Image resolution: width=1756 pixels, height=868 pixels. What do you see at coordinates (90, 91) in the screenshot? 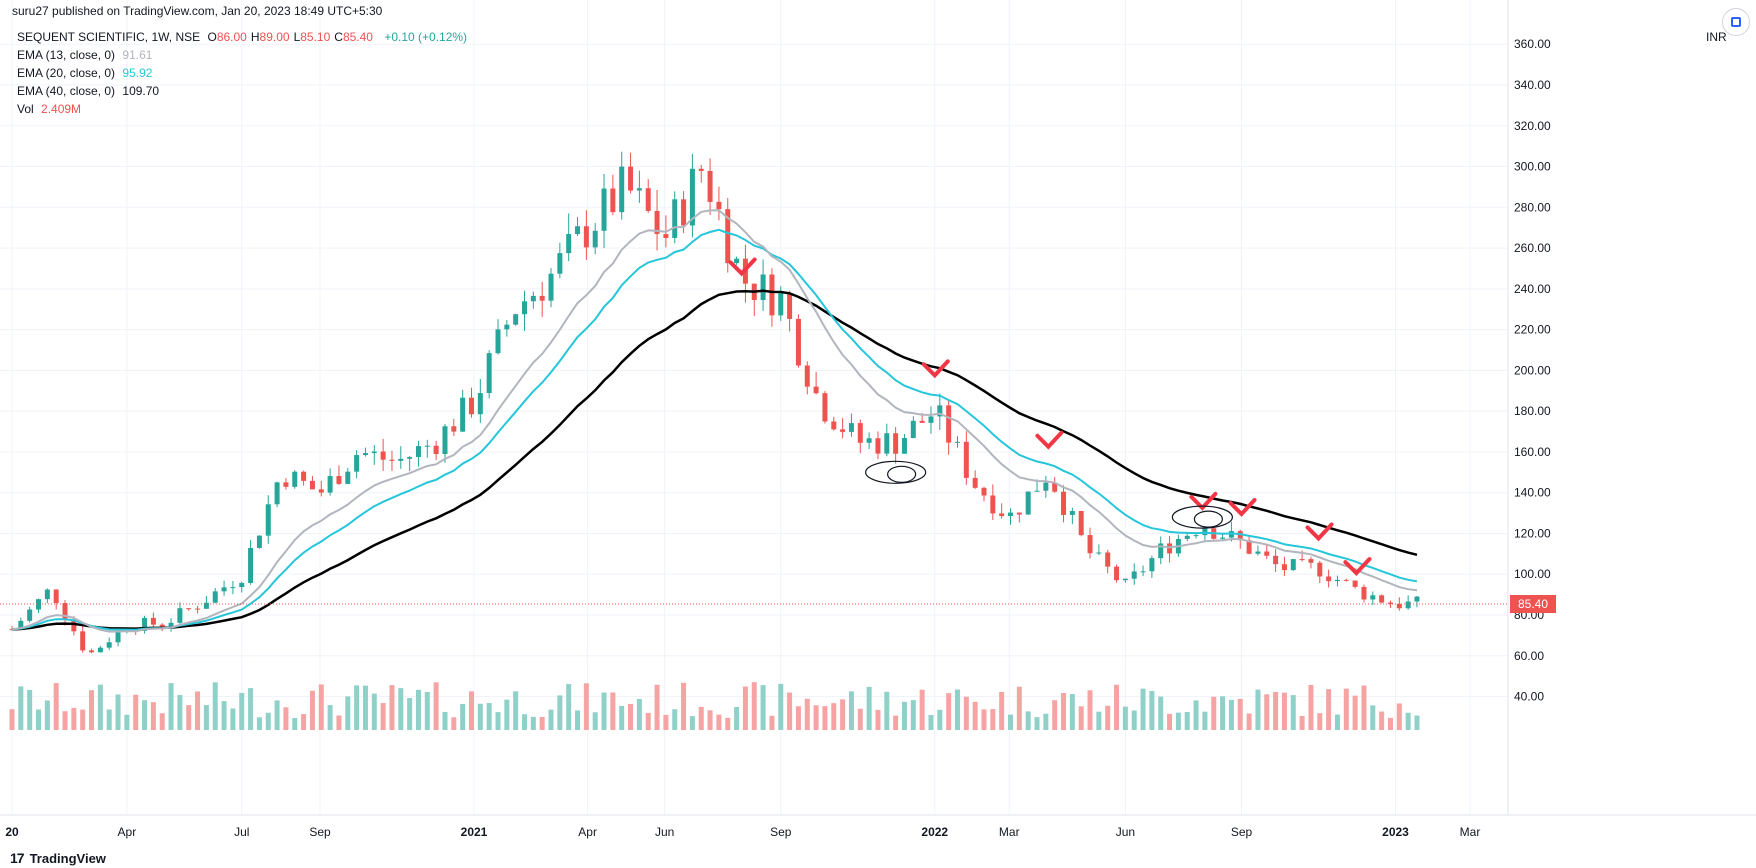
I see `legend-ema40: EMA (40, close, 0) 109.70` at bounding box center [90, 91].